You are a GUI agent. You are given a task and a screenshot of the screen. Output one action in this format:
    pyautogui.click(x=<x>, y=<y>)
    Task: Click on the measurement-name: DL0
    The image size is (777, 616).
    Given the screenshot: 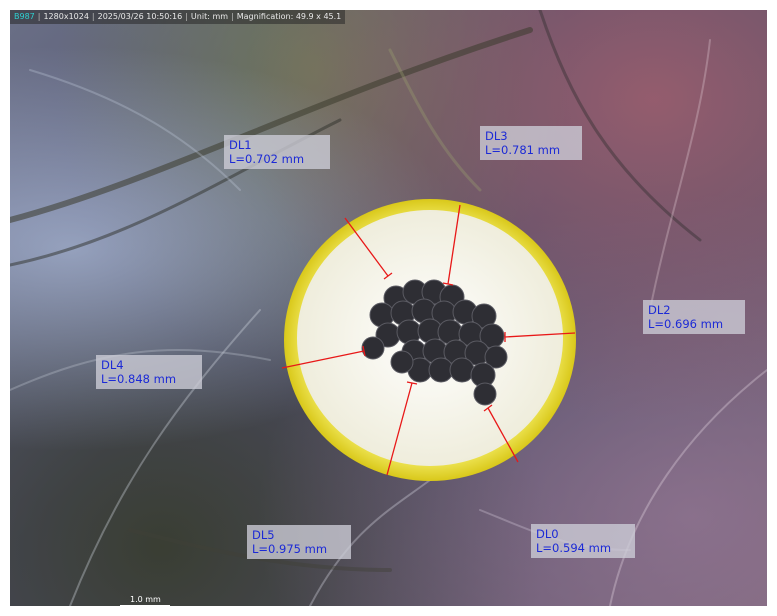 What is the action you would take?
    pyautogui.click(x=547, y=534)
    